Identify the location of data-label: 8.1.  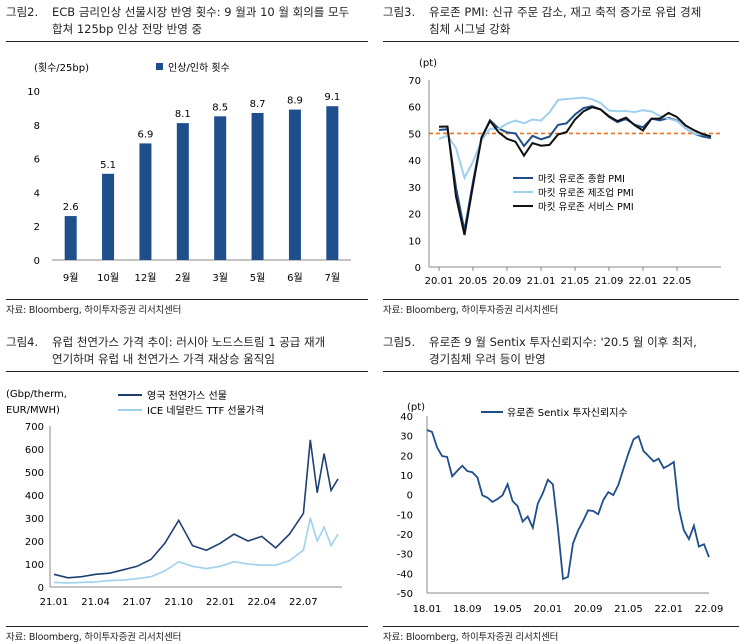
(183, 114).